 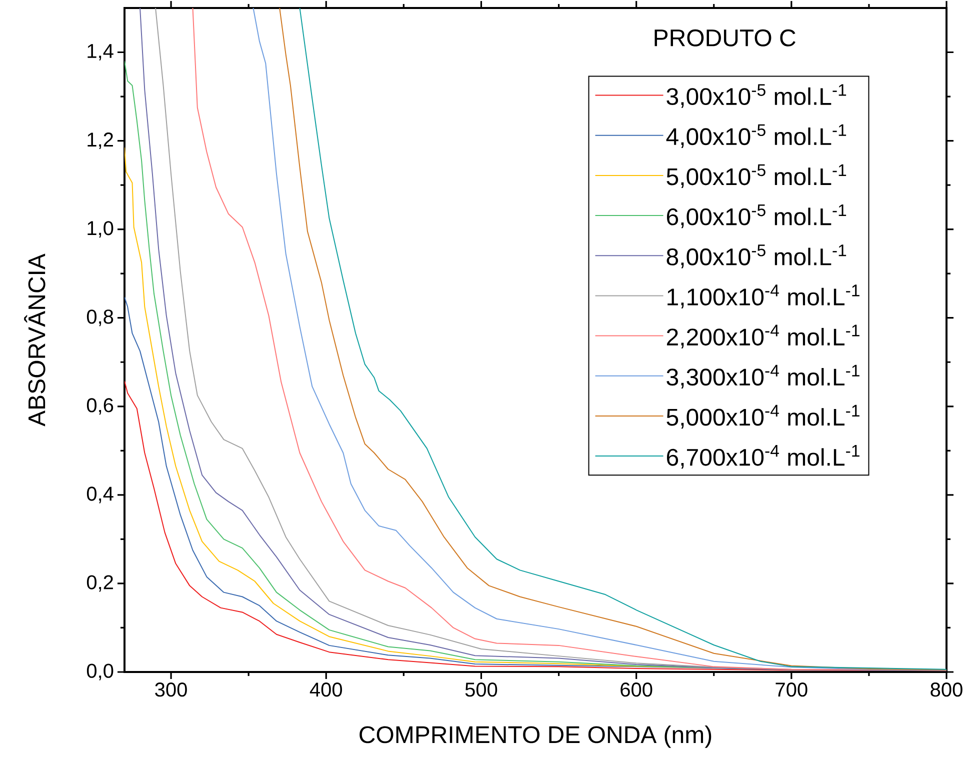 I want to click on y-tick-label: 1,0, so click(x=101, y=229).